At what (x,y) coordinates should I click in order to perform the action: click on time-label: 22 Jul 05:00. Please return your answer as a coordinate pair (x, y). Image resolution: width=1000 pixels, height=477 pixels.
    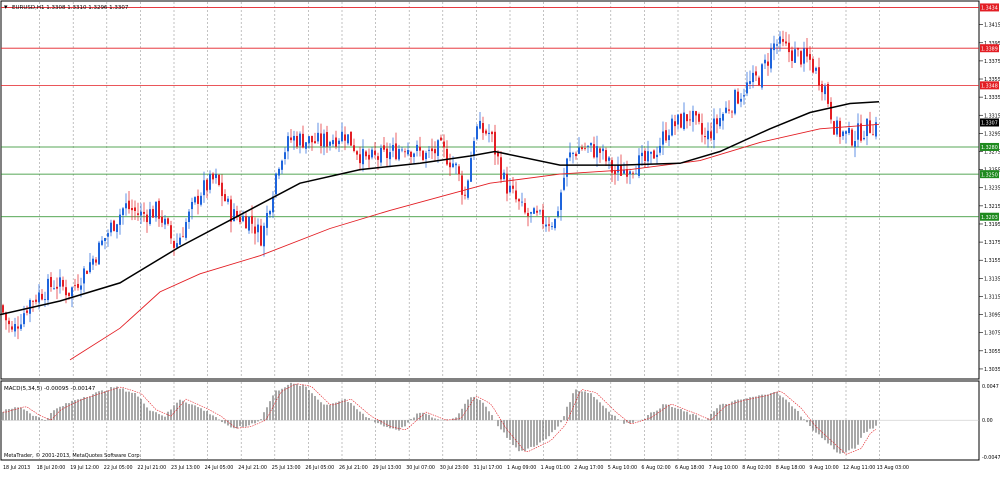
    Looking at the image, I should click on (118, 468).